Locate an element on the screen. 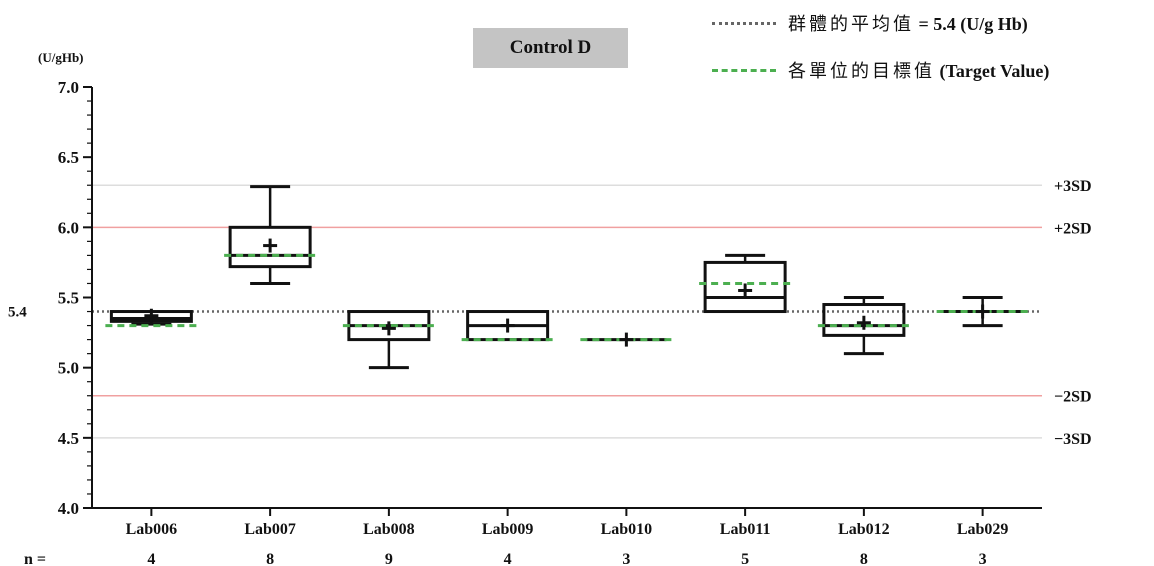  y-tick-label: 6.5 is located at coordinates (68, 157).